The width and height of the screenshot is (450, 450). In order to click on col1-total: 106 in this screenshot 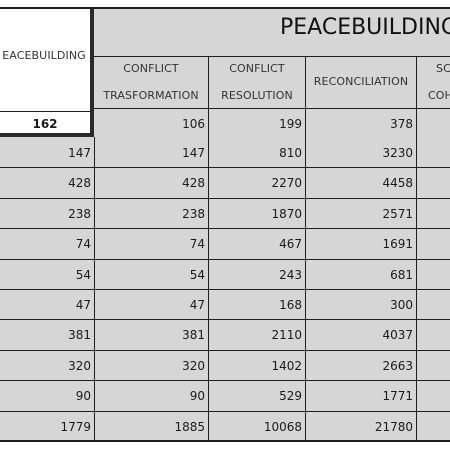, I will do `click(193, 124)`.